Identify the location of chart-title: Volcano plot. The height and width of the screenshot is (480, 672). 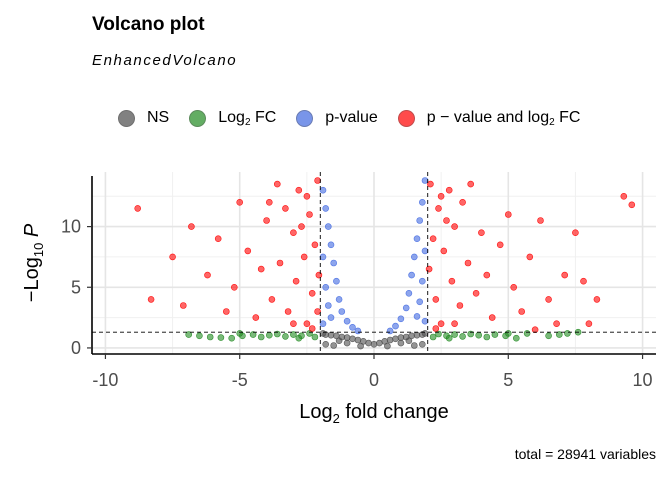
(148, 24).